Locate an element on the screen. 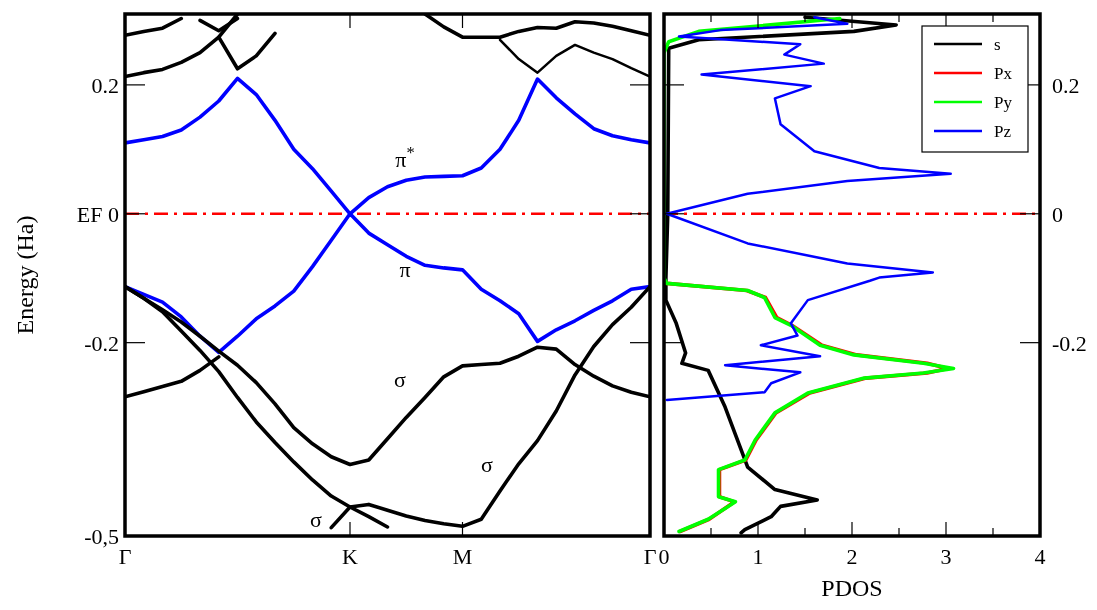  y-tick-label: -0,5 is located at coordinates (101, 536).